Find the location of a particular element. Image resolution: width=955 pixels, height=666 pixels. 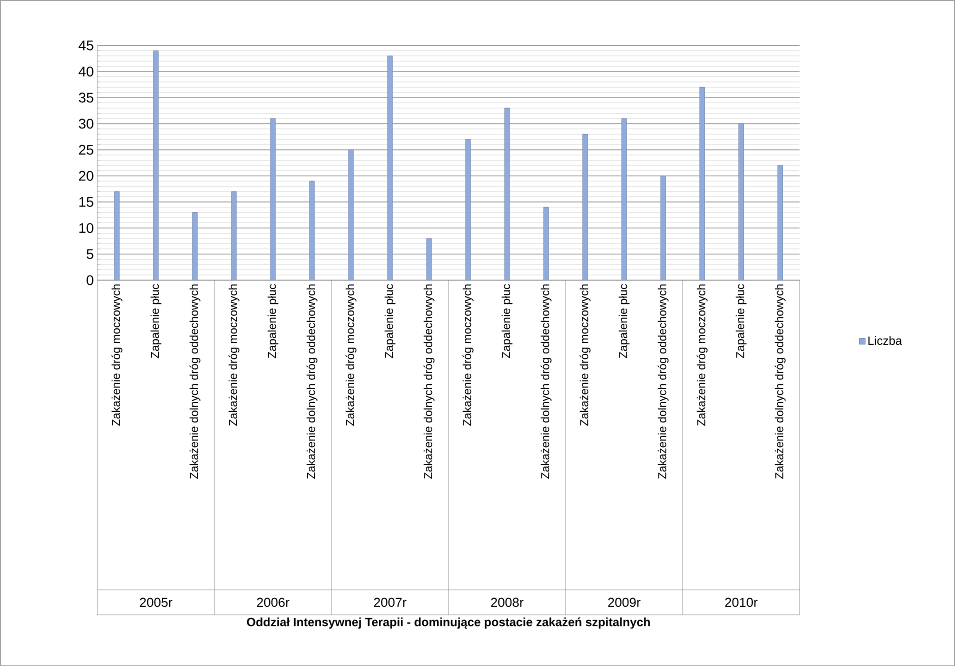

text: 2010r is located at coordinates (741, 602).